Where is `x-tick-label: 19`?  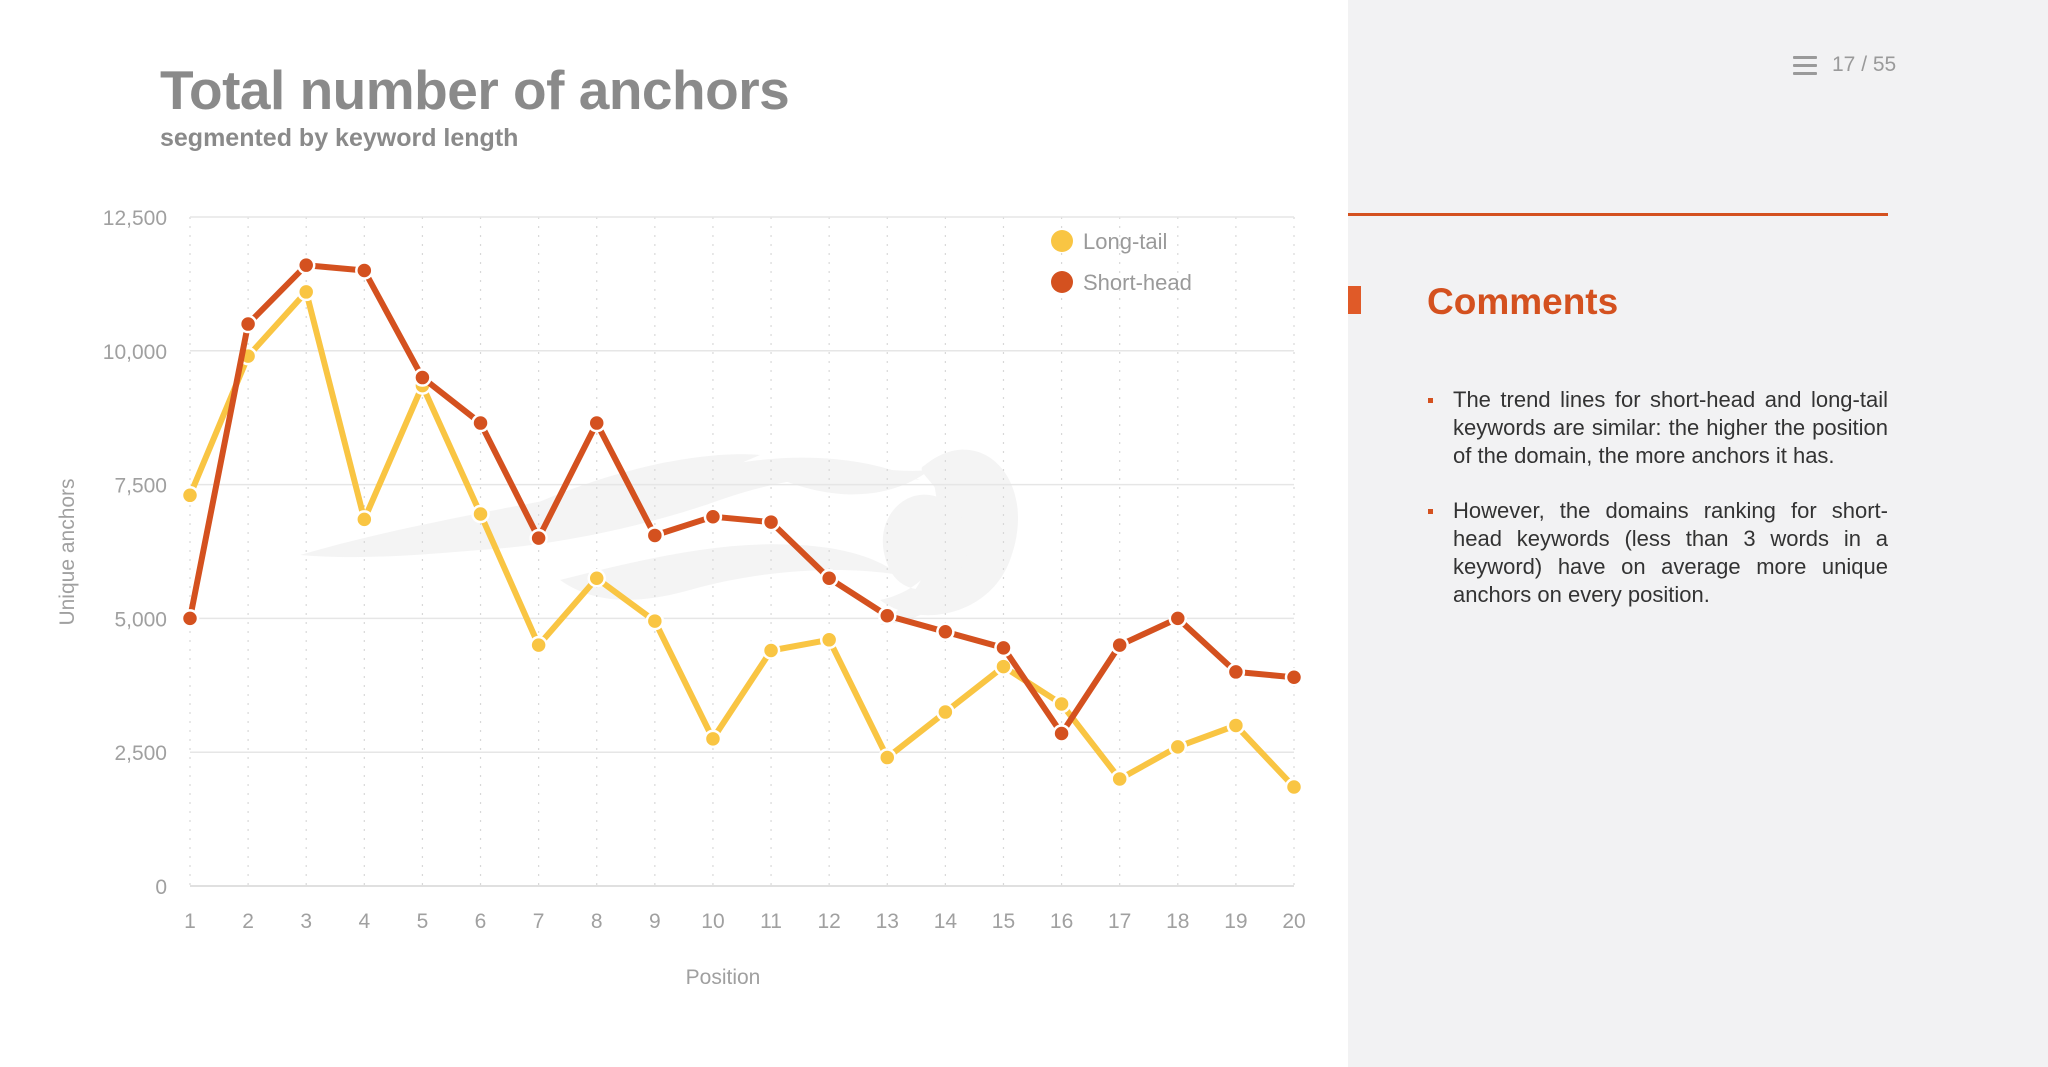 x-tick-label: 19 is located at coordinates (1235, 921).